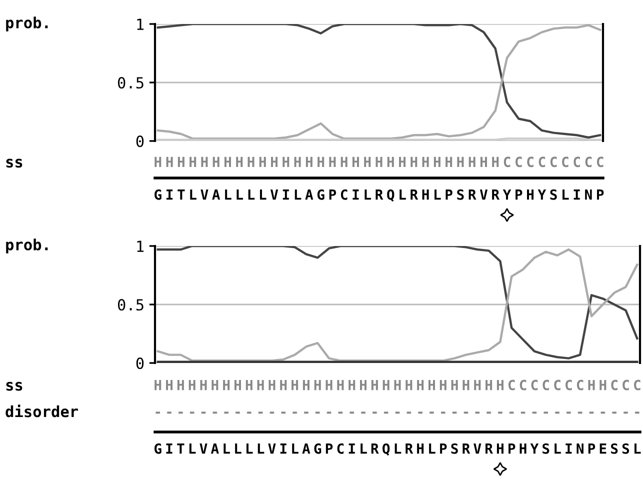 The width and height of the screenshot is (643, 485). Describe the element at coordinates (603, 449) in the screenshot. I see `x-tick-label: E` at that location.